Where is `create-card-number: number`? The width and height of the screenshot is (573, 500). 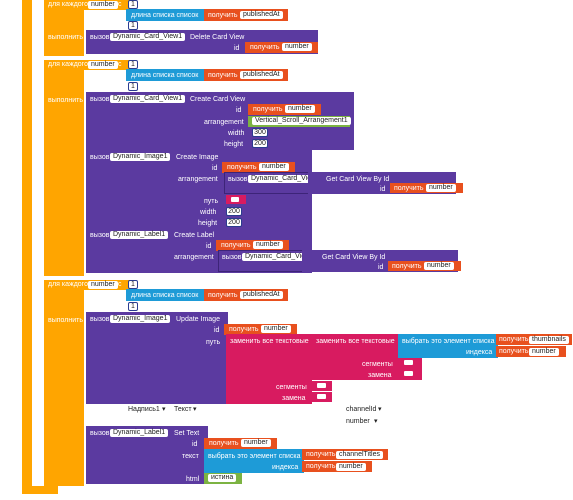
create-card-number: number is located at coordinates (300, 109).